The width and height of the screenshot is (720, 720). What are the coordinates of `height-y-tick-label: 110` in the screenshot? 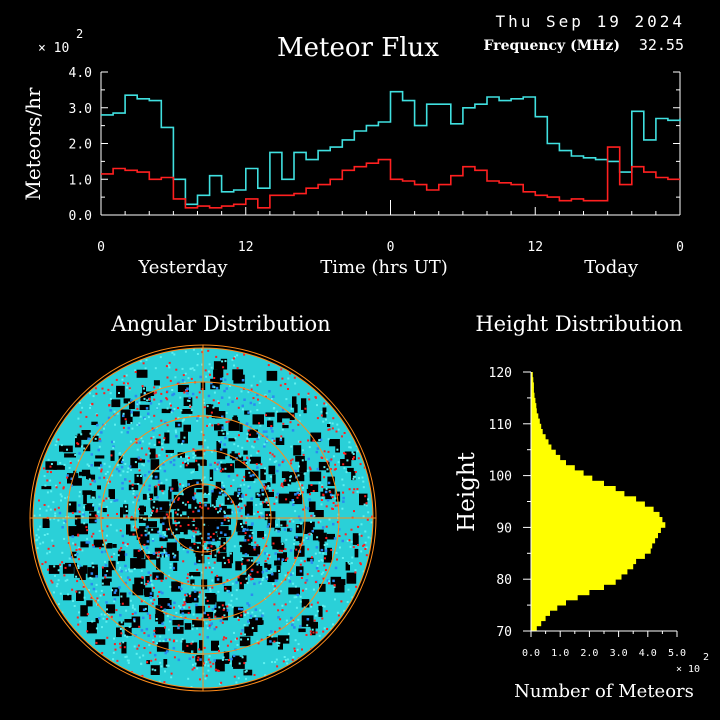 It's located at (500, 425).